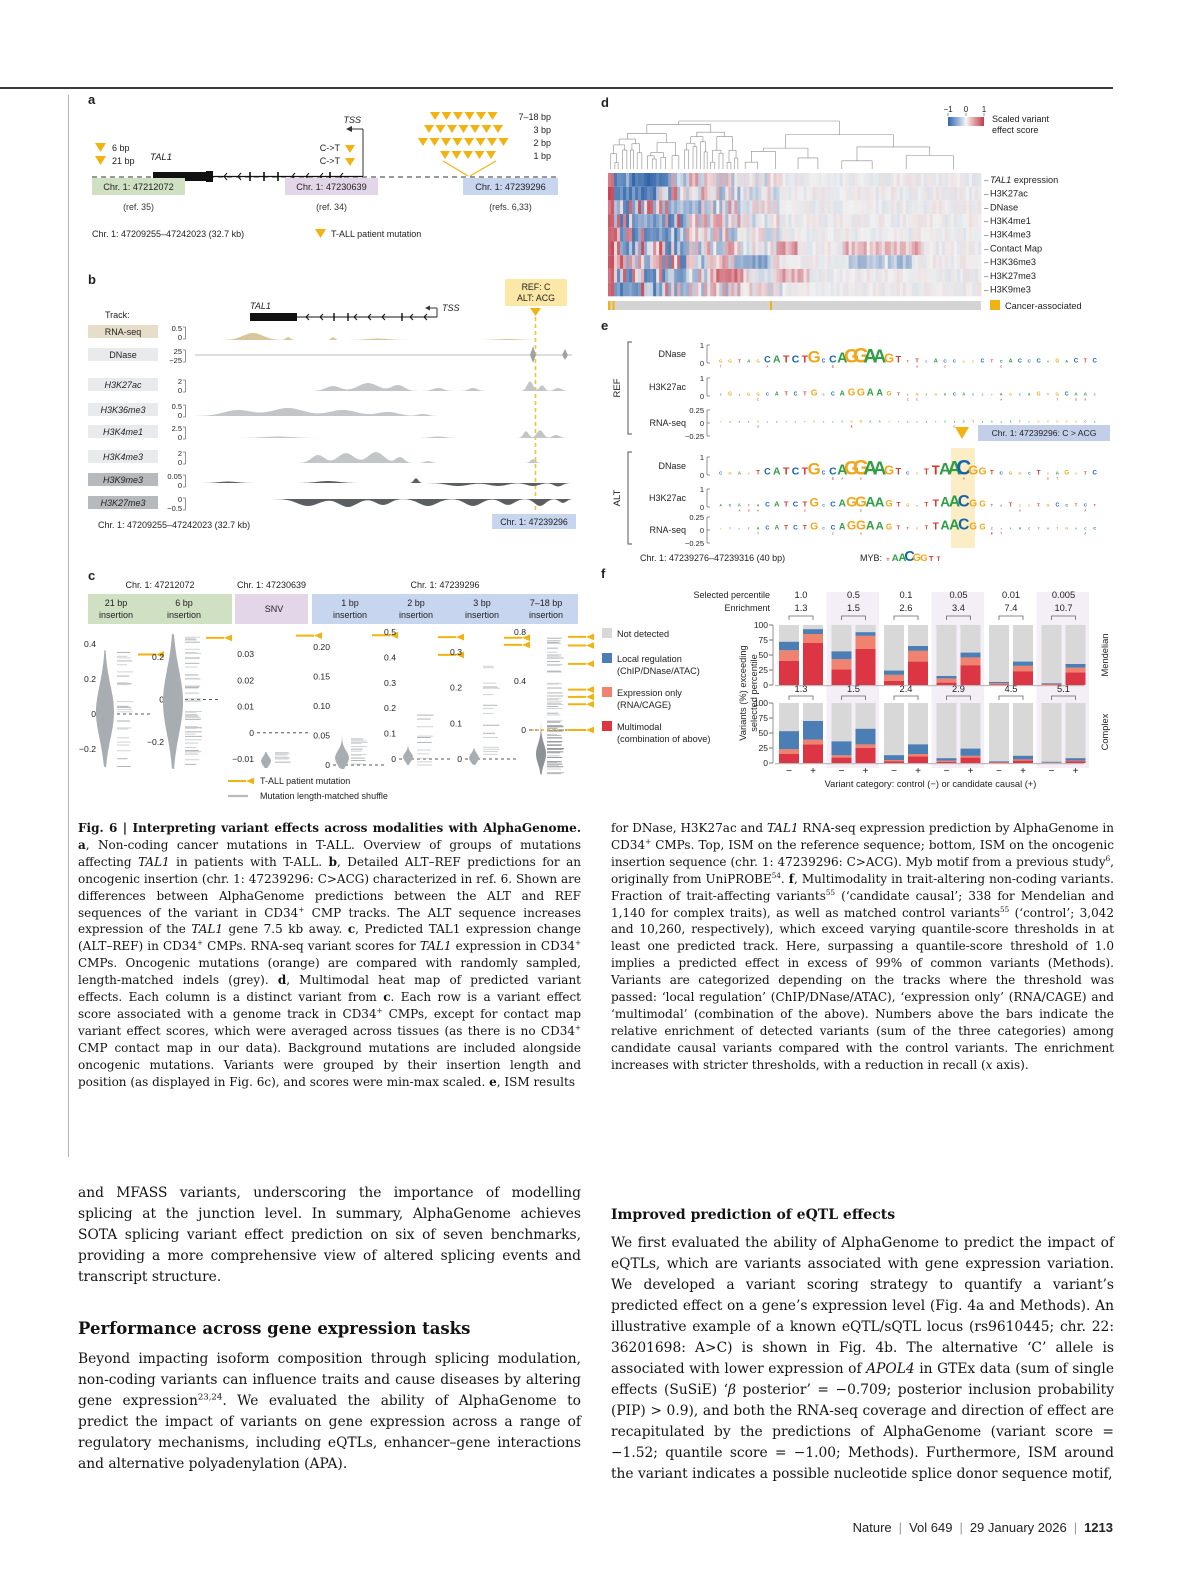 Image resolution: width=1191 pixels, height=1582 pixels. What do you see at coordinates (1048, 395) in the screenshot?
I see `logo-letter: T` at bounding box center [1048, 395].